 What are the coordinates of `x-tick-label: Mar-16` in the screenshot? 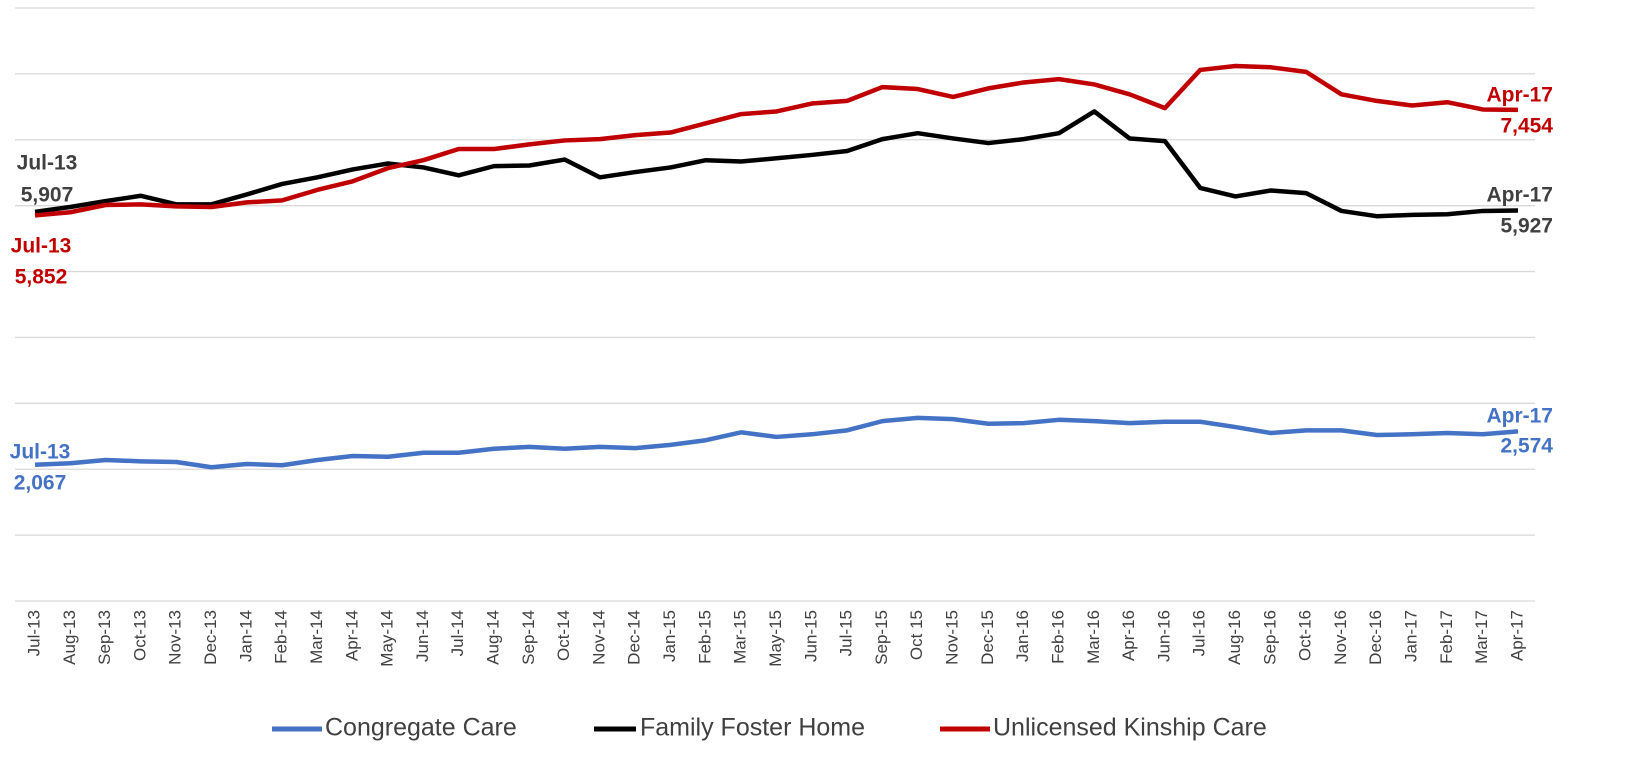 It's located at (1093, 637).